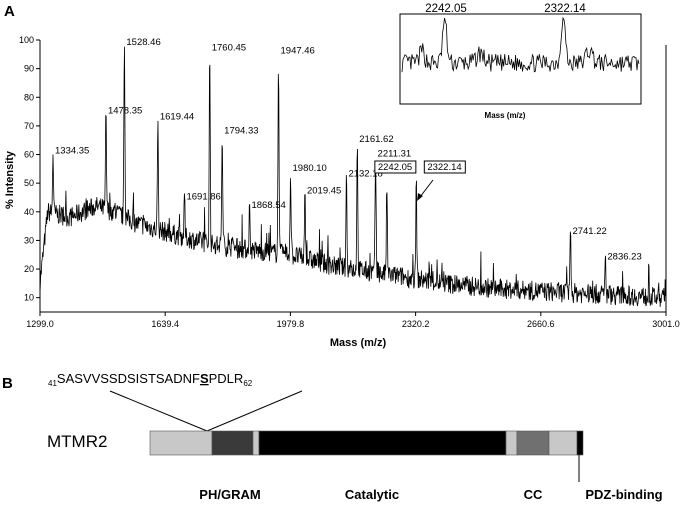  Describe the element at coordinates (29, 183) in the screenshot. I see `y-tick-label: 50` at that location.